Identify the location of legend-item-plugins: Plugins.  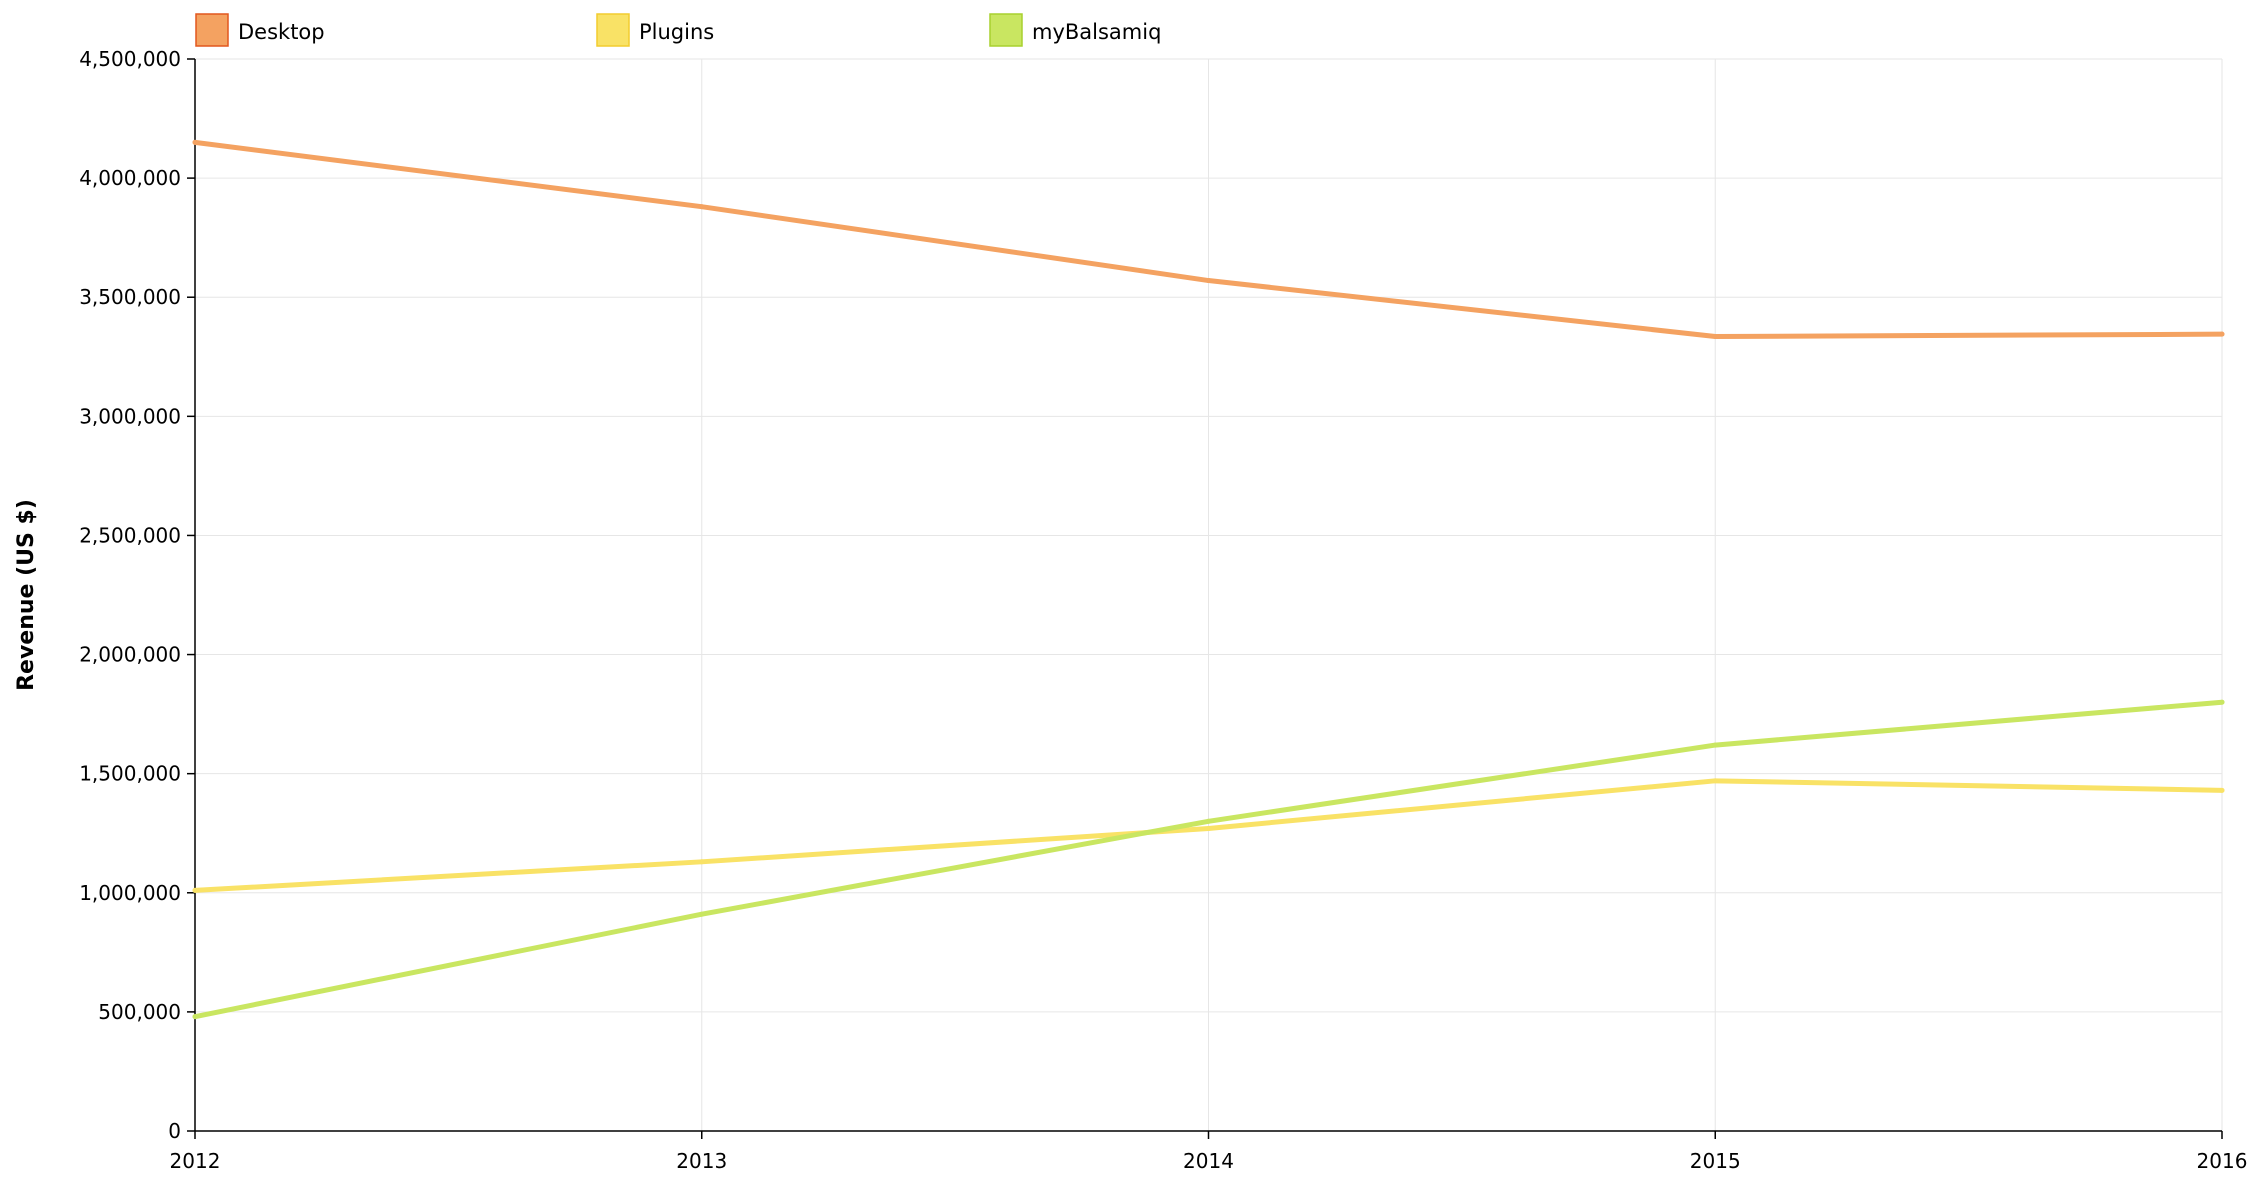
(655, 30).